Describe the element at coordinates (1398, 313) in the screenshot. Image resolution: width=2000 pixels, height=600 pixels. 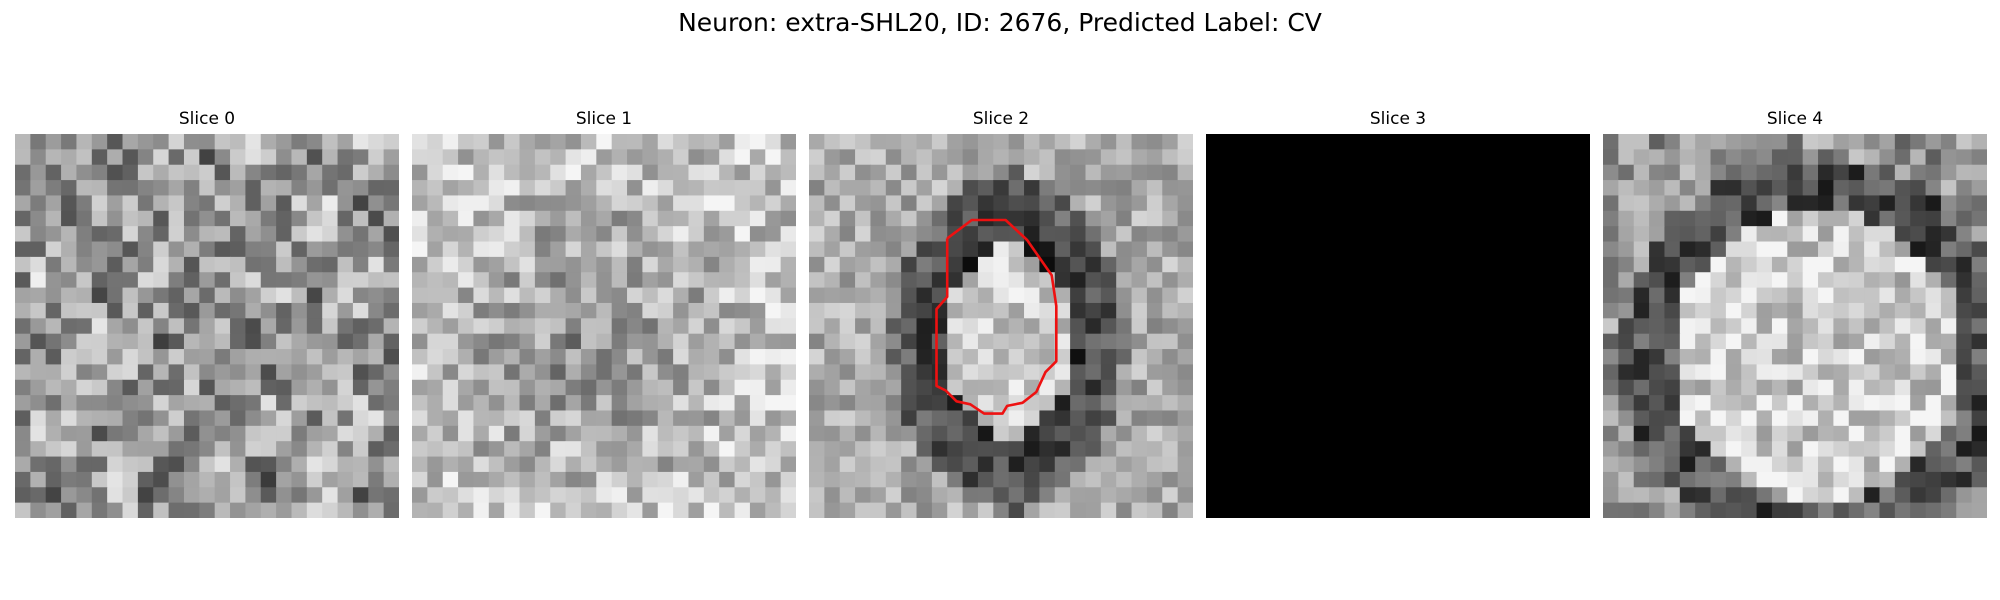
I see `slice-panel-3: Slice 3` at that location.